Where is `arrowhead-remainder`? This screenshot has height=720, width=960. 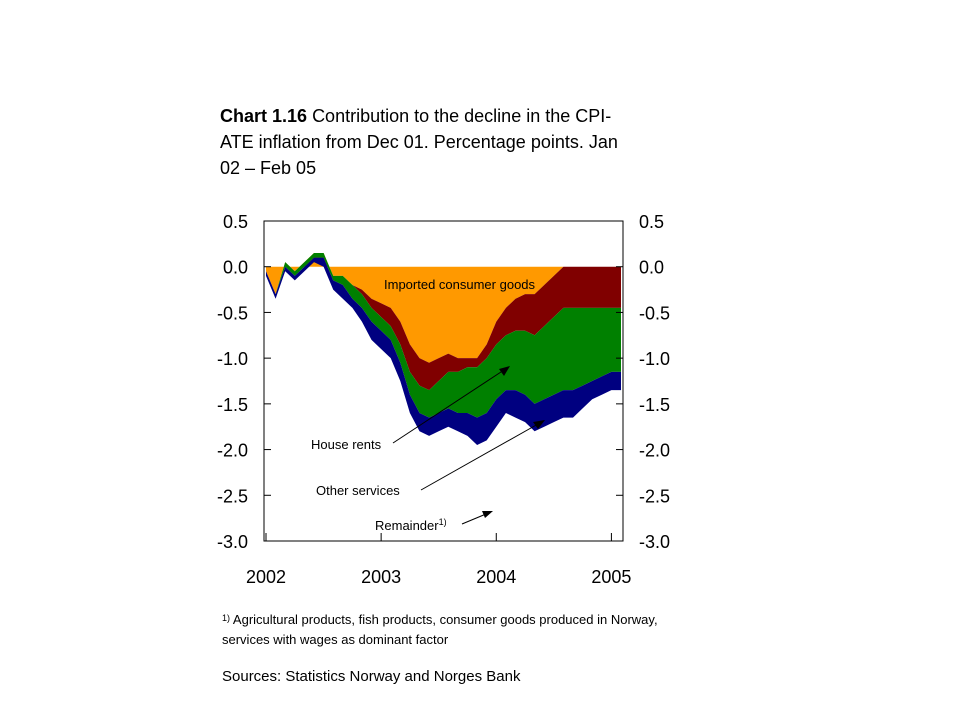 arrowhead-remainder is located at coordinates (487, 514).